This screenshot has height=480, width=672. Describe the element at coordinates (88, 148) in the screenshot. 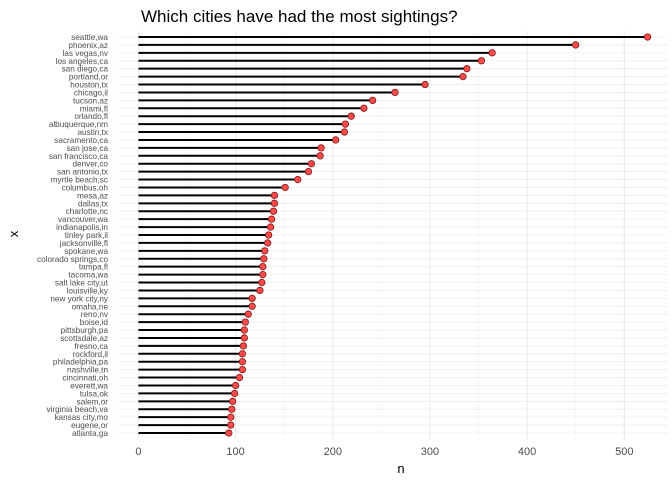

I see `y-tick-label: san jose,ca` at that location.